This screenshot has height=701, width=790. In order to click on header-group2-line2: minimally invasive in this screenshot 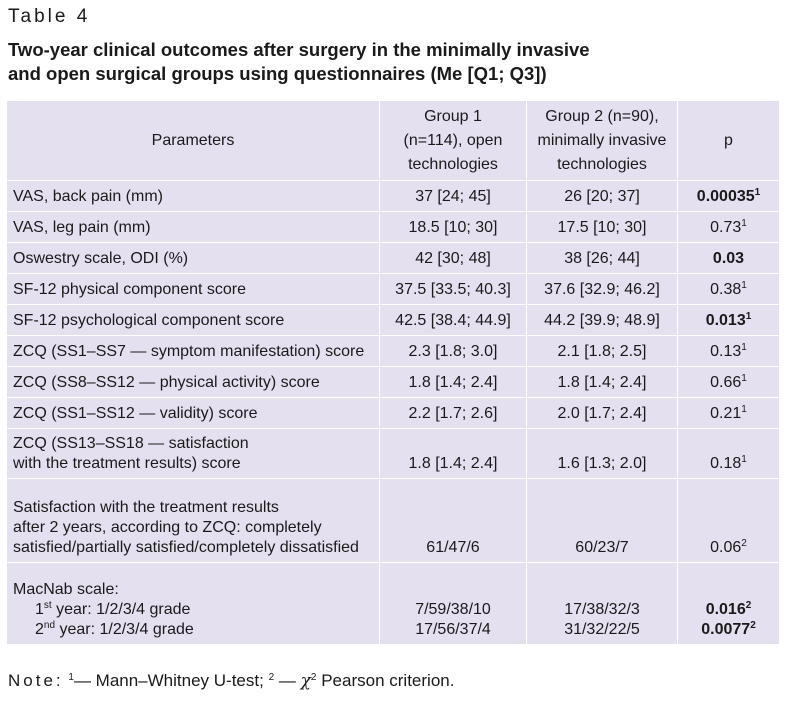, I will do `click(602, 140)`.